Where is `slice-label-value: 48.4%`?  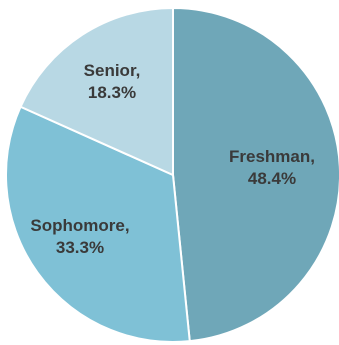 slice-label-value: 48.4% is located at coordinates (272, 178).